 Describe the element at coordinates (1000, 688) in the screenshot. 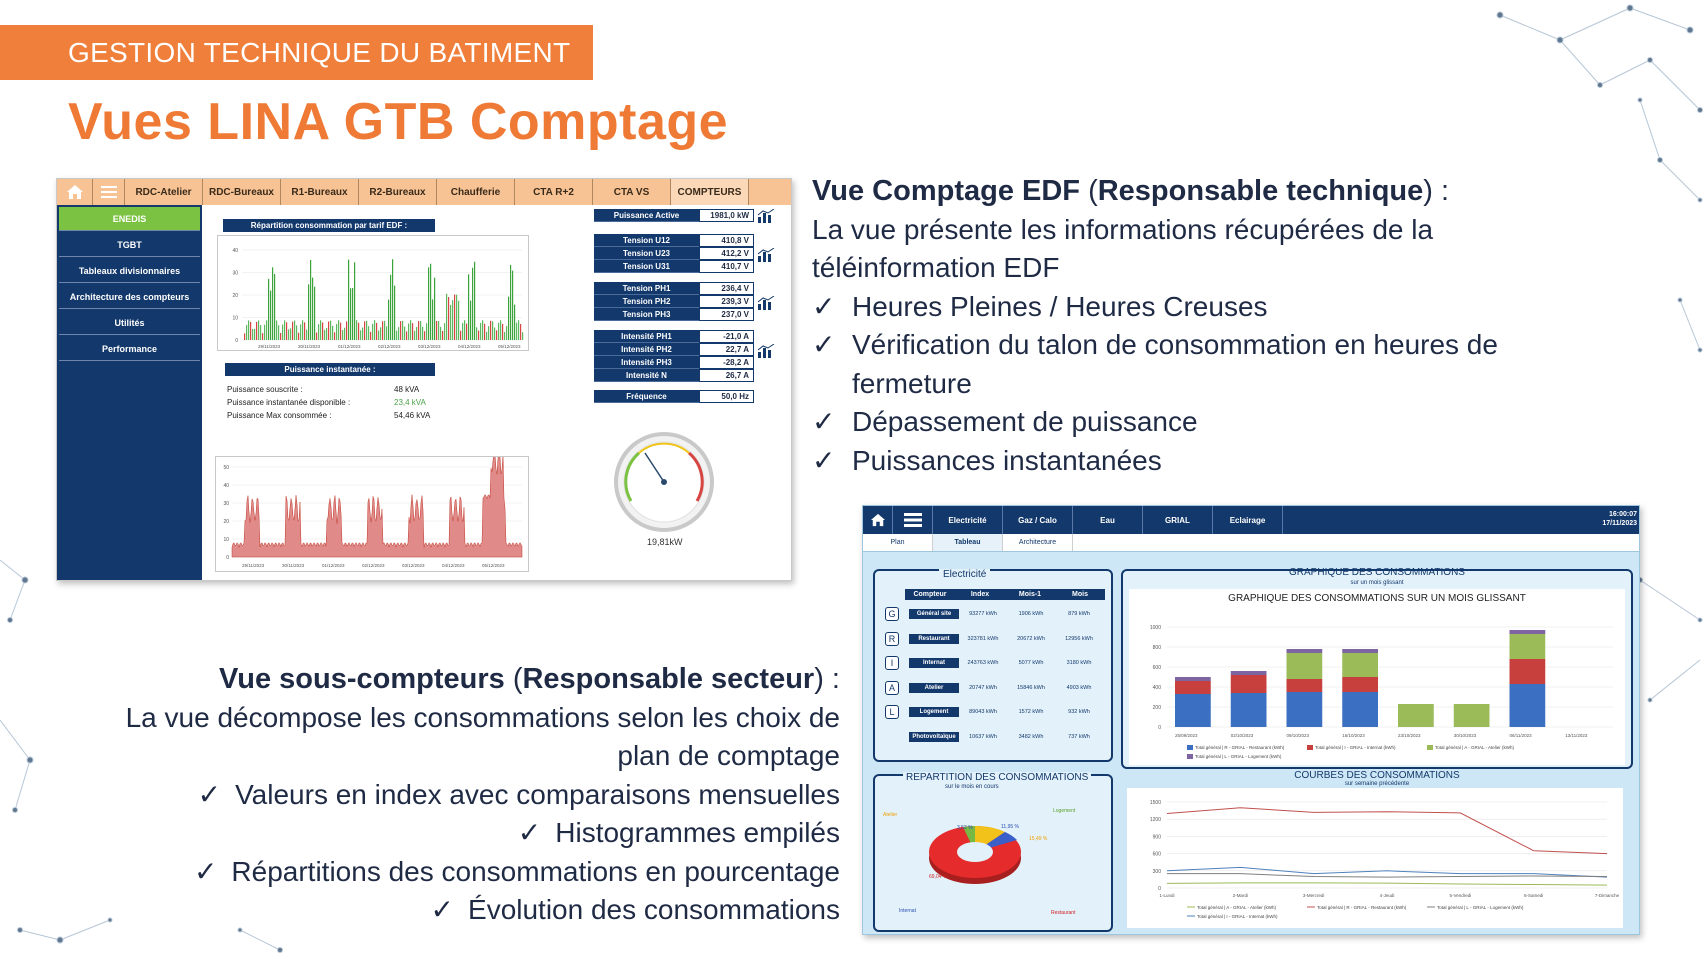

I see `table-row: A Atelier 20747 kWh 15846 kWh 4903 kWh` at that location.